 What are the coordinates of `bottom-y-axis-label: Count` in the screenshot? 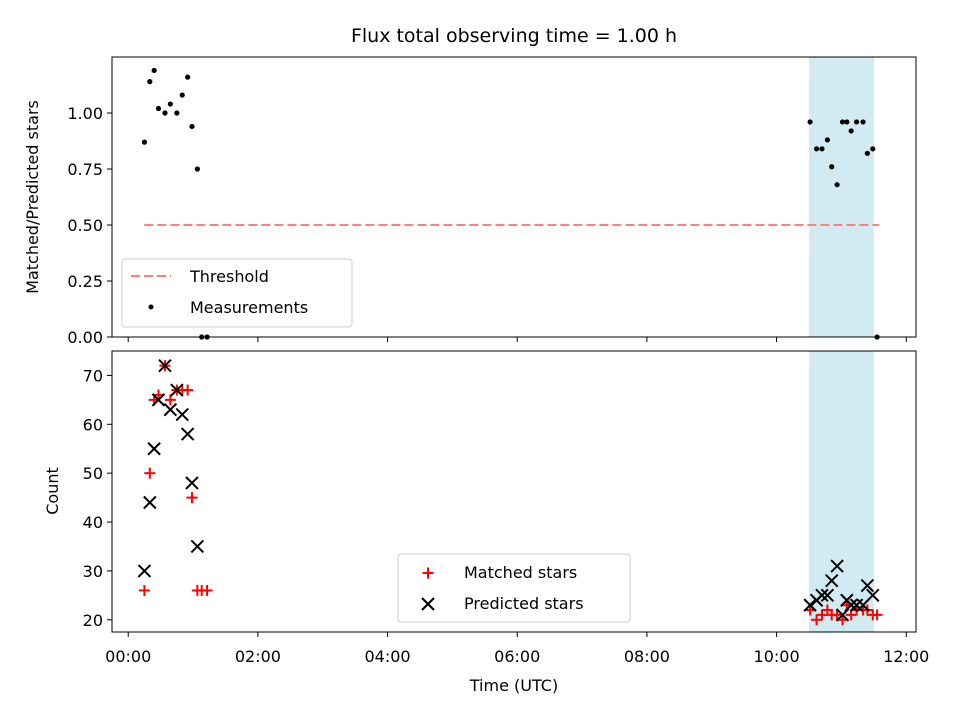 It's located at (52, 491).